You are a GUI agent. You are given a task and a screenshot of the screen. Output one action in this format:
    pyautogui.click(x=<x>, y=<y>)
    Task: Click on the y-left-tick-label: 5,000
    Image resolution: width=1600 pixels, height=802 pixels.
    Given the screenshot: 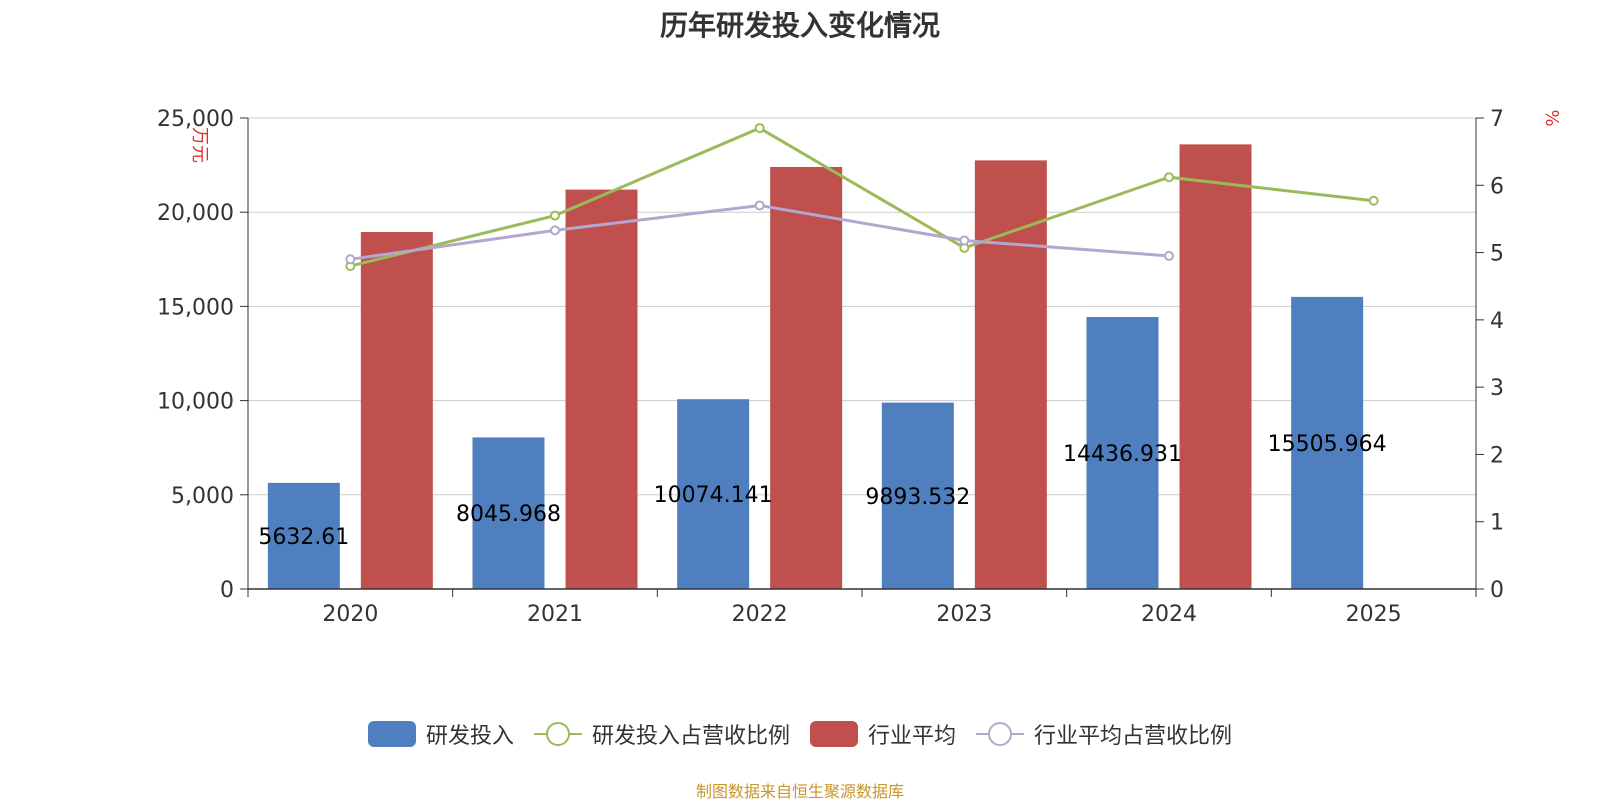 What is the action you would take?
    pyautogui.click(x=202, y=496)
    